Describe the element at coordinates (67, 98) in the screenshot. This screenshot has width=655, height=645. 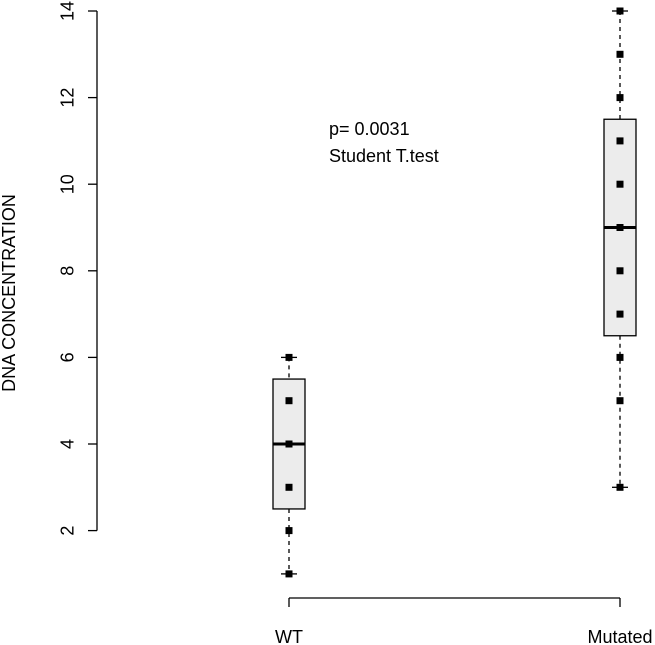
I see `y-tick-label: 12` at that location.